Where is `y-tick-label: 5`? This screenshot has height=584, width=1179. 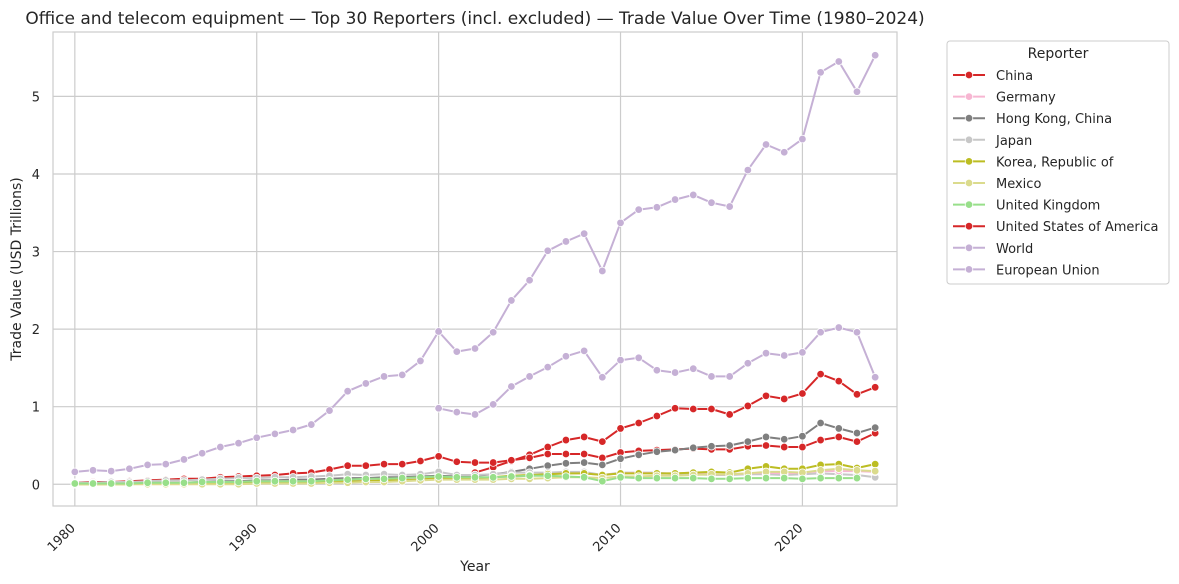 y-tick-label: 5 is located at coordinates (36, 97).